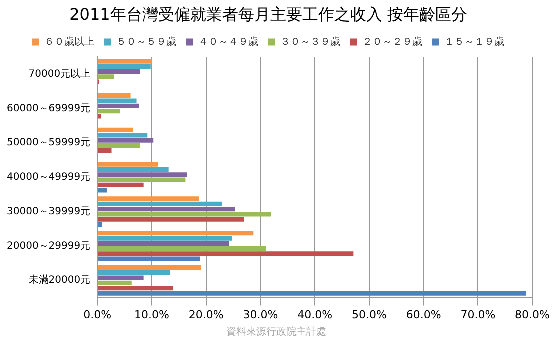  Describe the element at coordinates (49, 246) in the screenshot. I see `y-tick-label: 20000～29999元` at that location.